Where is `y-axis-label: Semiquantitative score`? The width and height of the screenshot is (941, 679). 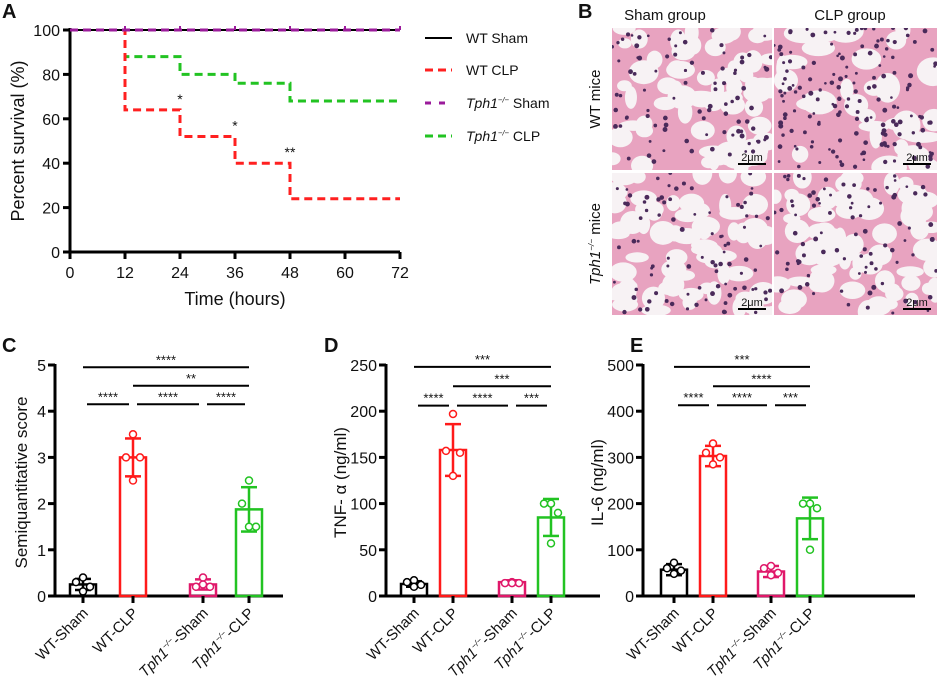 y-axis-label: Semiquantitative score is located at coordinates (21, 483).